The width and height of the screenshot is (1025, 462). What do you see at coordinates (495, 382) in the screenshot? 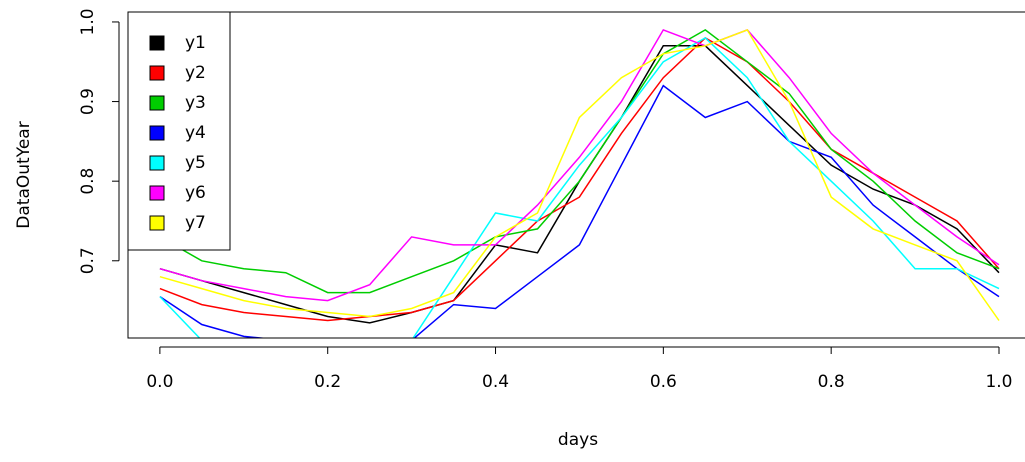
I see `x-tick-label: 0.4` at bounding box center [495, 382].